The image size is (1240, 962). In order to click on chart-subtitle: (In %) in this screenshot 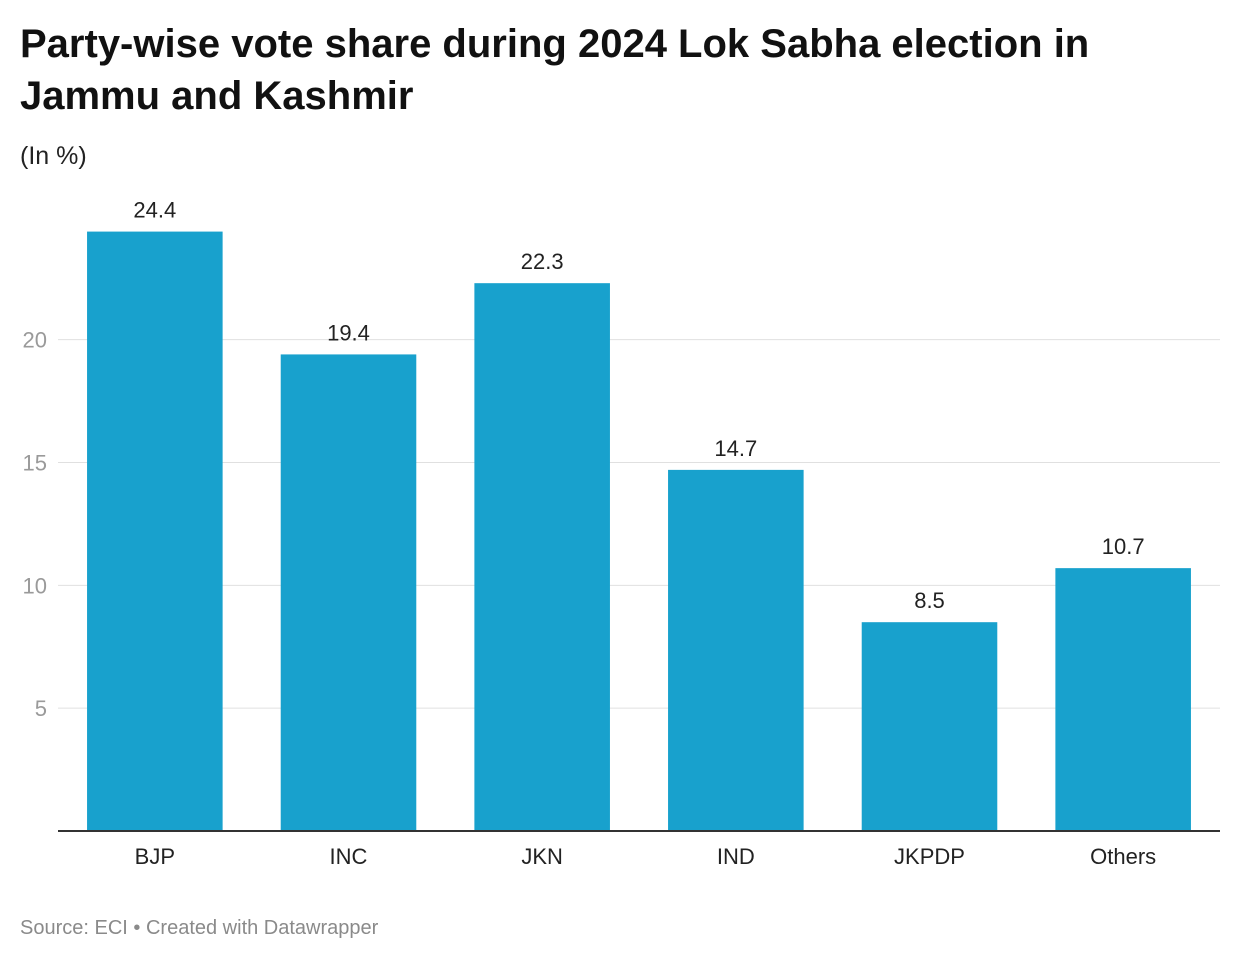, I will do `click(53, 156)`.